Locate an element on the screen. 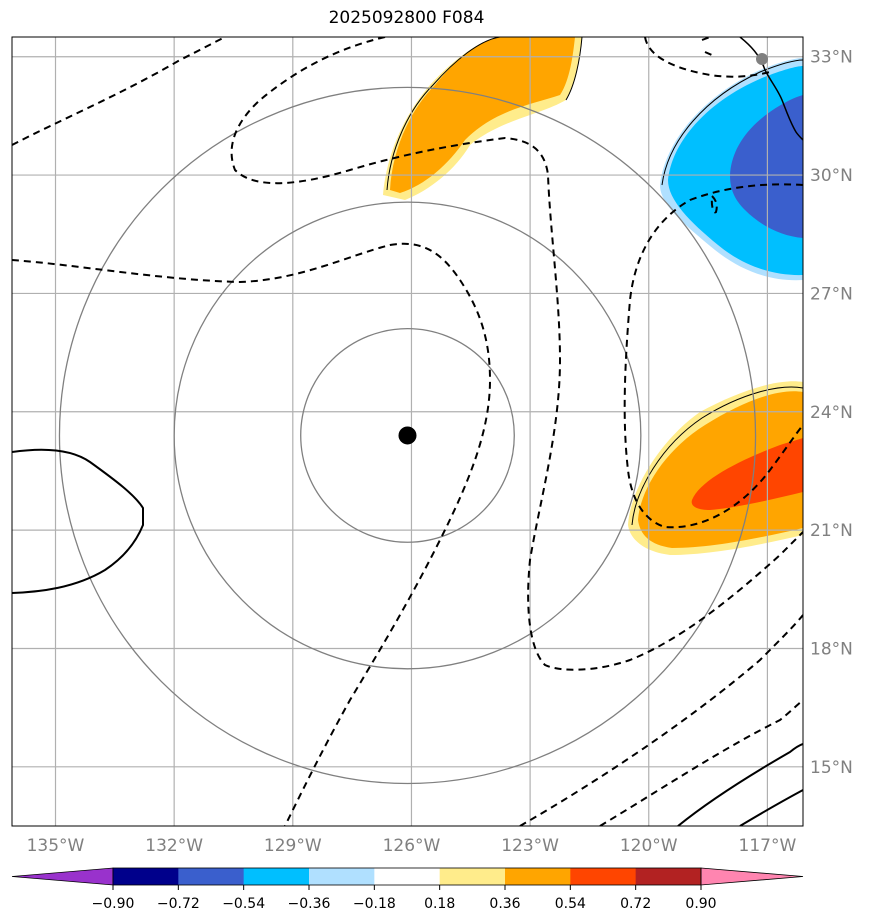 The width and height of the screenshot is (873, 924). longitude-tick-label: 126°W is located at coordinates (412, 846).